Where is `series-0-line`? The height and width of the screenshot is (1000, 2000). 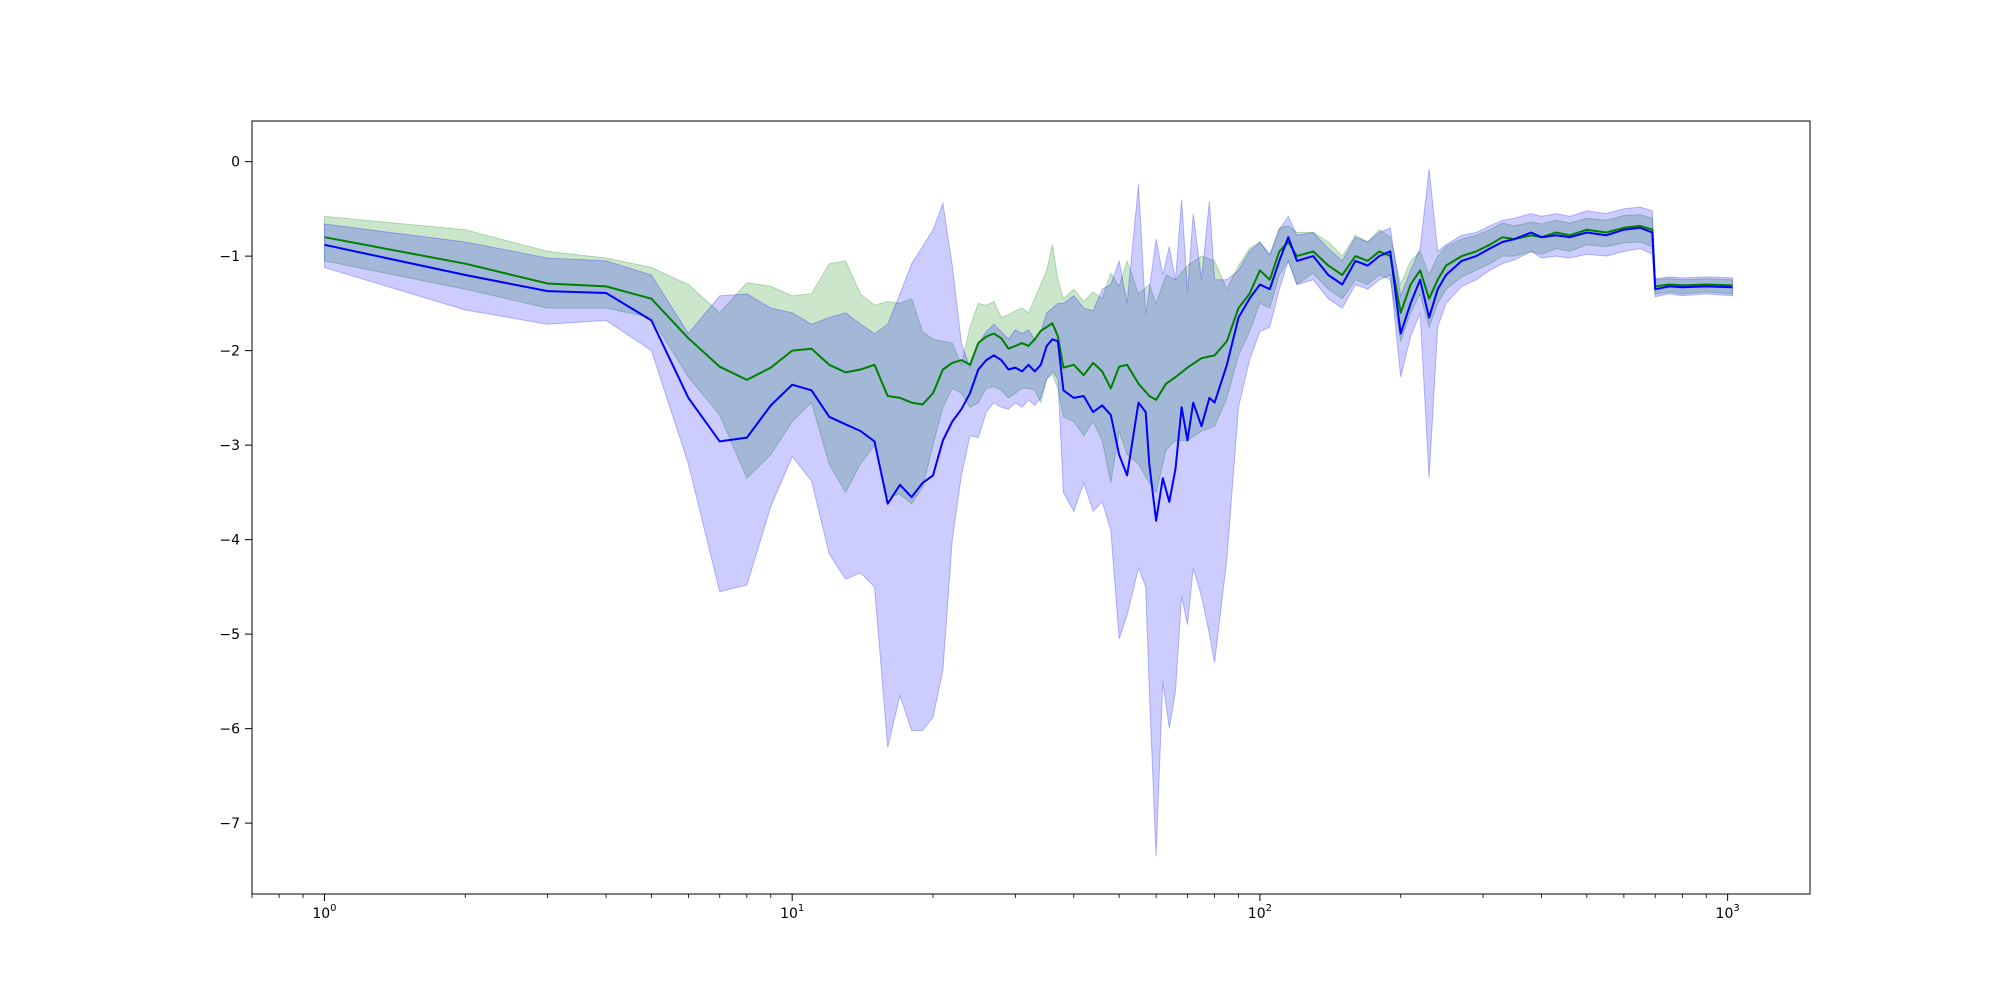 series-0-line is located at coordinates (1028, 315).